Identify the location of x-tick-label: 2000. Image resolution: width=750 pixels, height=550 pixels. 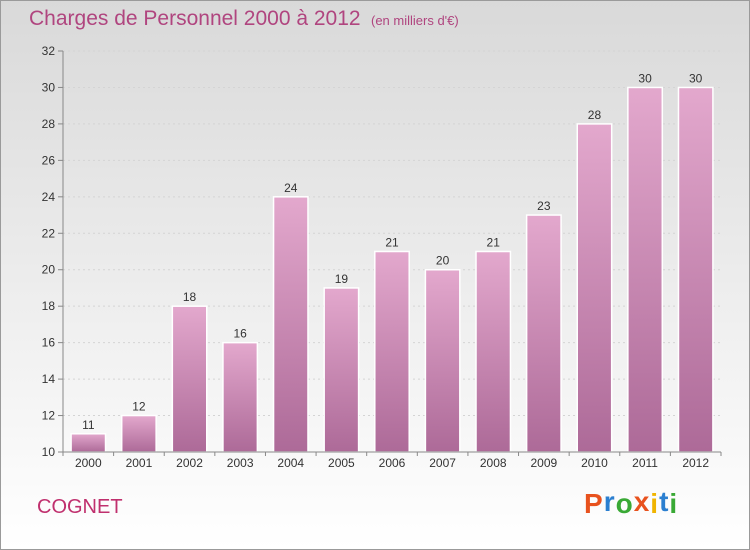
(88, 463).